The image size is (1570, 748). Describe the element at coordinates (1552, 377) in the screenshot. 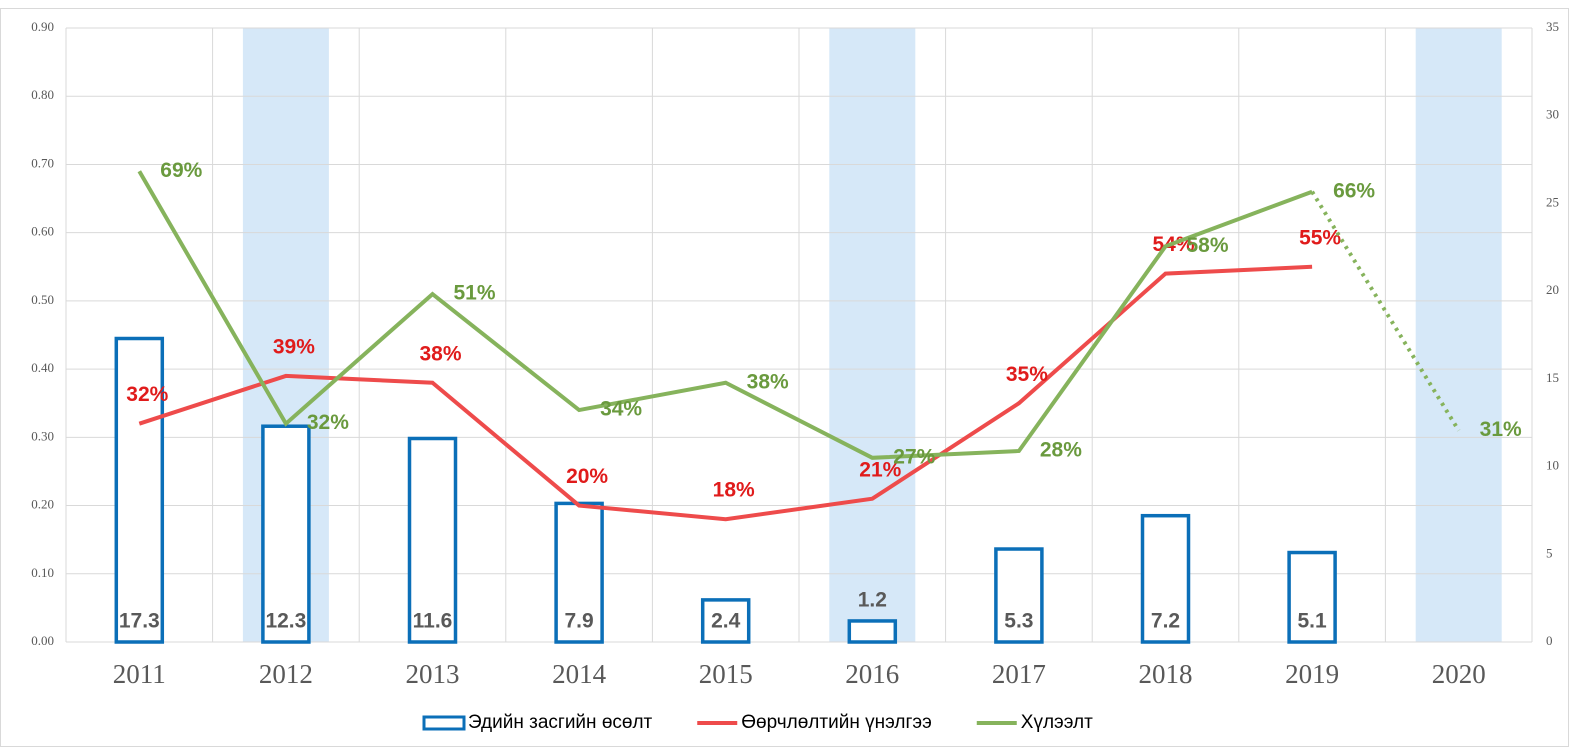

I see `y2-tick-label: 15` at that location.